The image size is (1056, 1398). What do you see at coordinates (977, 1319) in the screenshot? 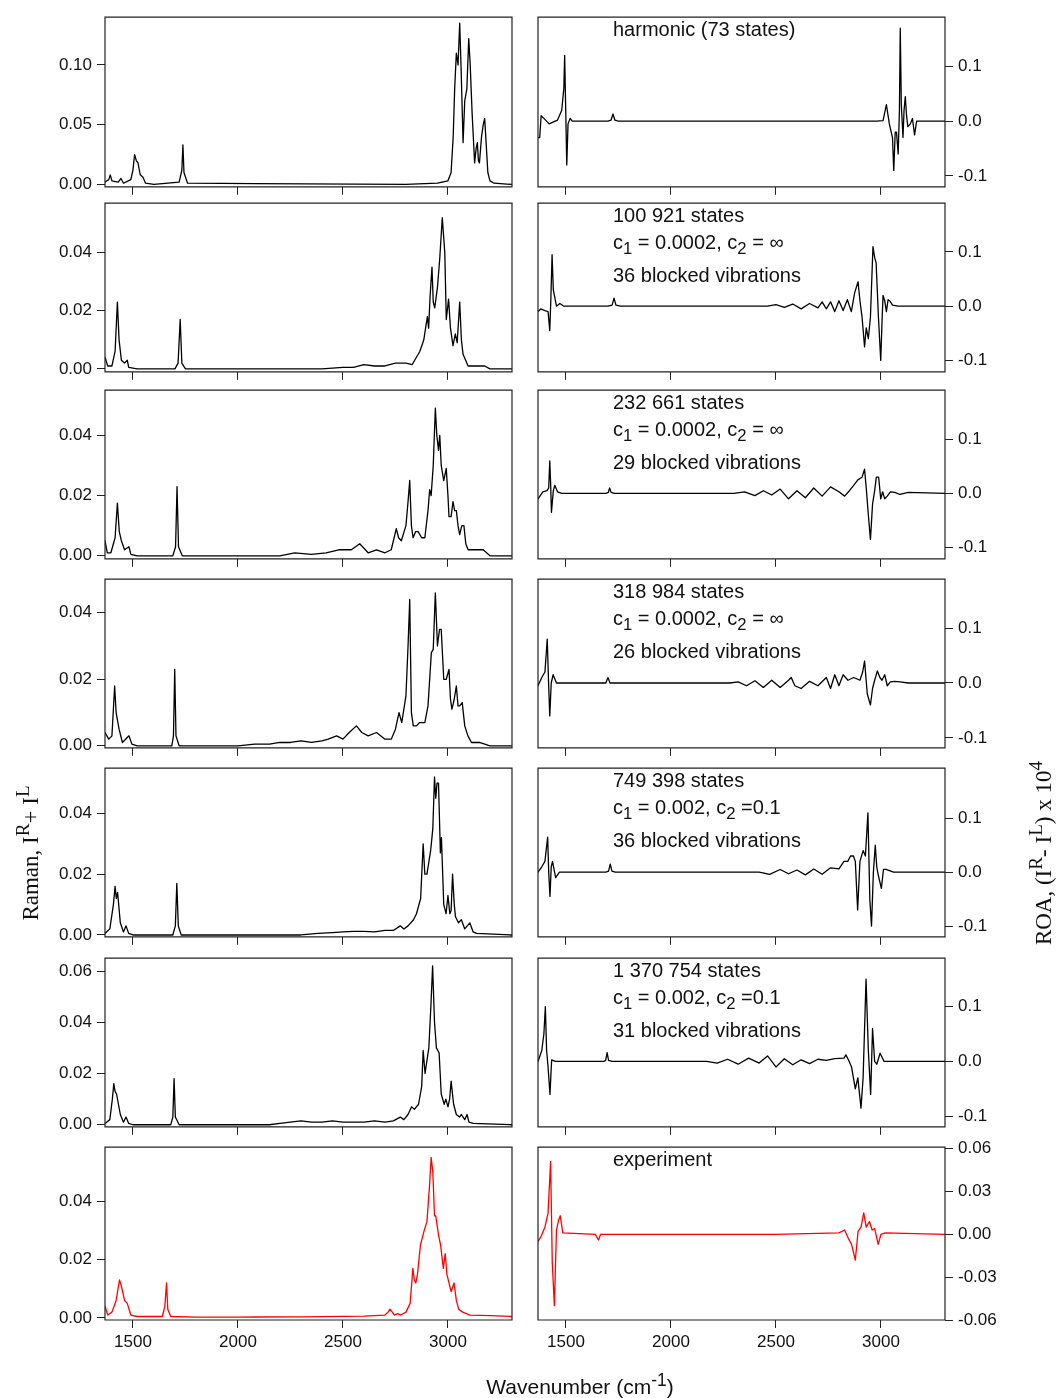
I see `y-tick-label: -0.06` at bounding box center [977, 1319].